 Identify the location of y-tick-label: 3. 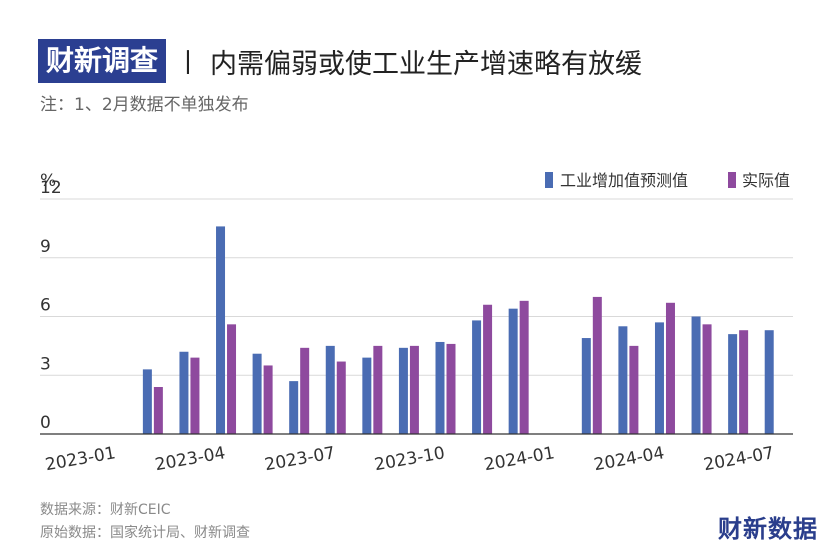
(45, 364).